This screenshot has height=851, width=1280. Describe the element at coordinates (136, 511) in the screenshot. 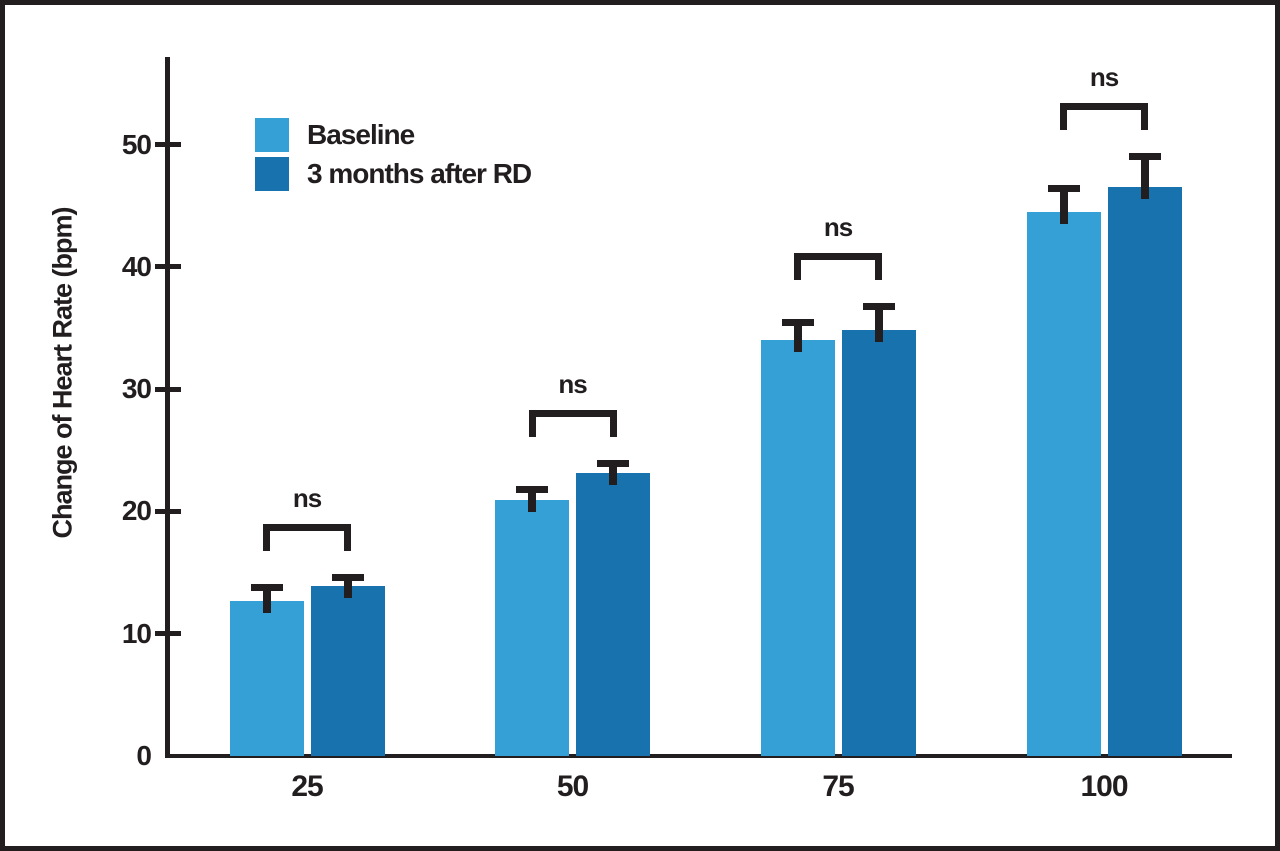

I see `y-tick-label: 20` at that location.